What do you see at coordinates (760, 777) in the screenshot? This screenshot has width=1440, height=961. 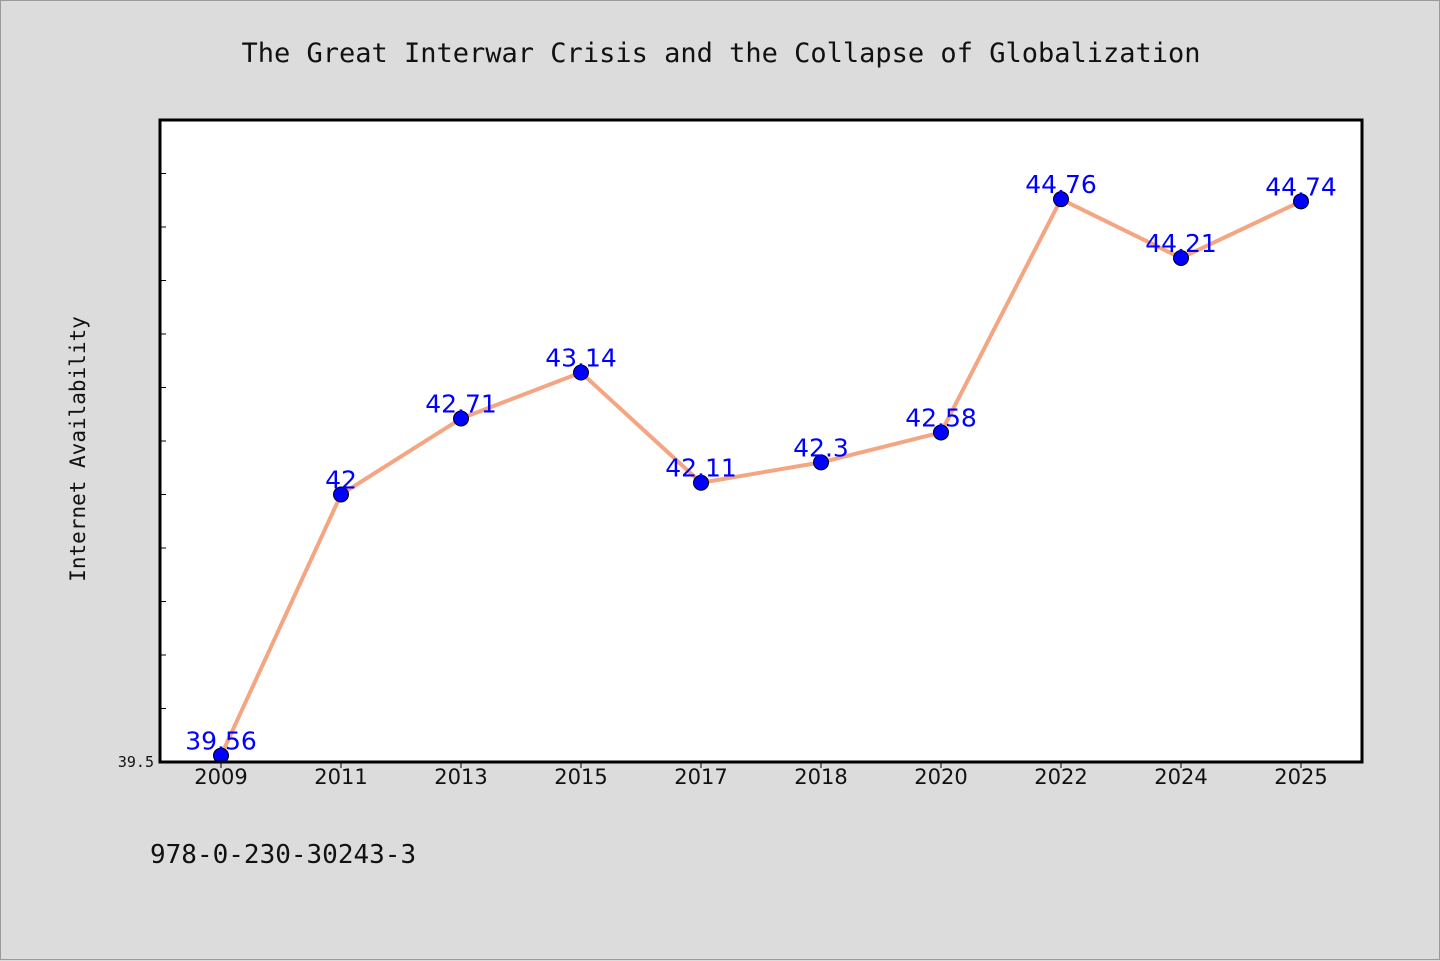 I see `x-axis-tick-labels: 2009 2011 2013 2015 2017 2018 2020 2022 2024 2025` at bounding box center [760, 777].